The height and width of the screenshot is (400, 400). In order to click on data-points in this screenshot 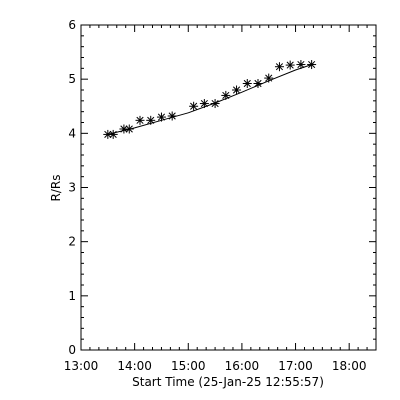, I will do `click(210, 99)`.